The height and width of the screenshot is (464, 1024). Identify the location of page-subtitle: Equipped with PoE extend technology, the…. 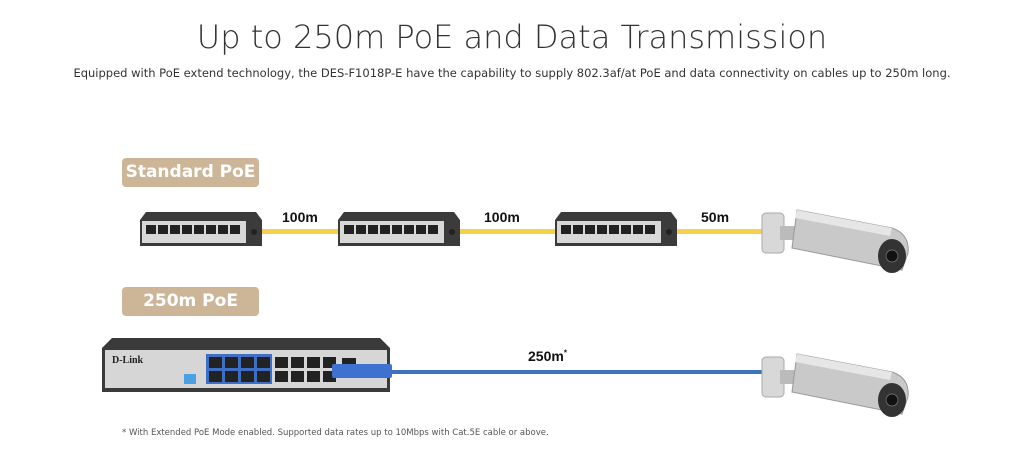
(512, 73).